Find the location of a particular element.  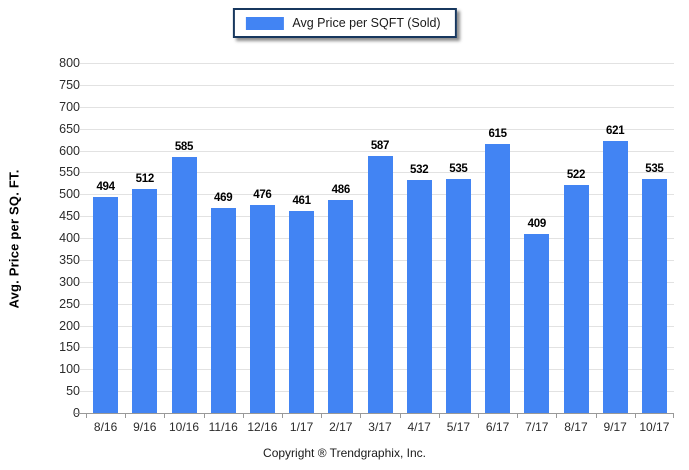

y-tick-label: 800 is located at coordinates (69, 63).